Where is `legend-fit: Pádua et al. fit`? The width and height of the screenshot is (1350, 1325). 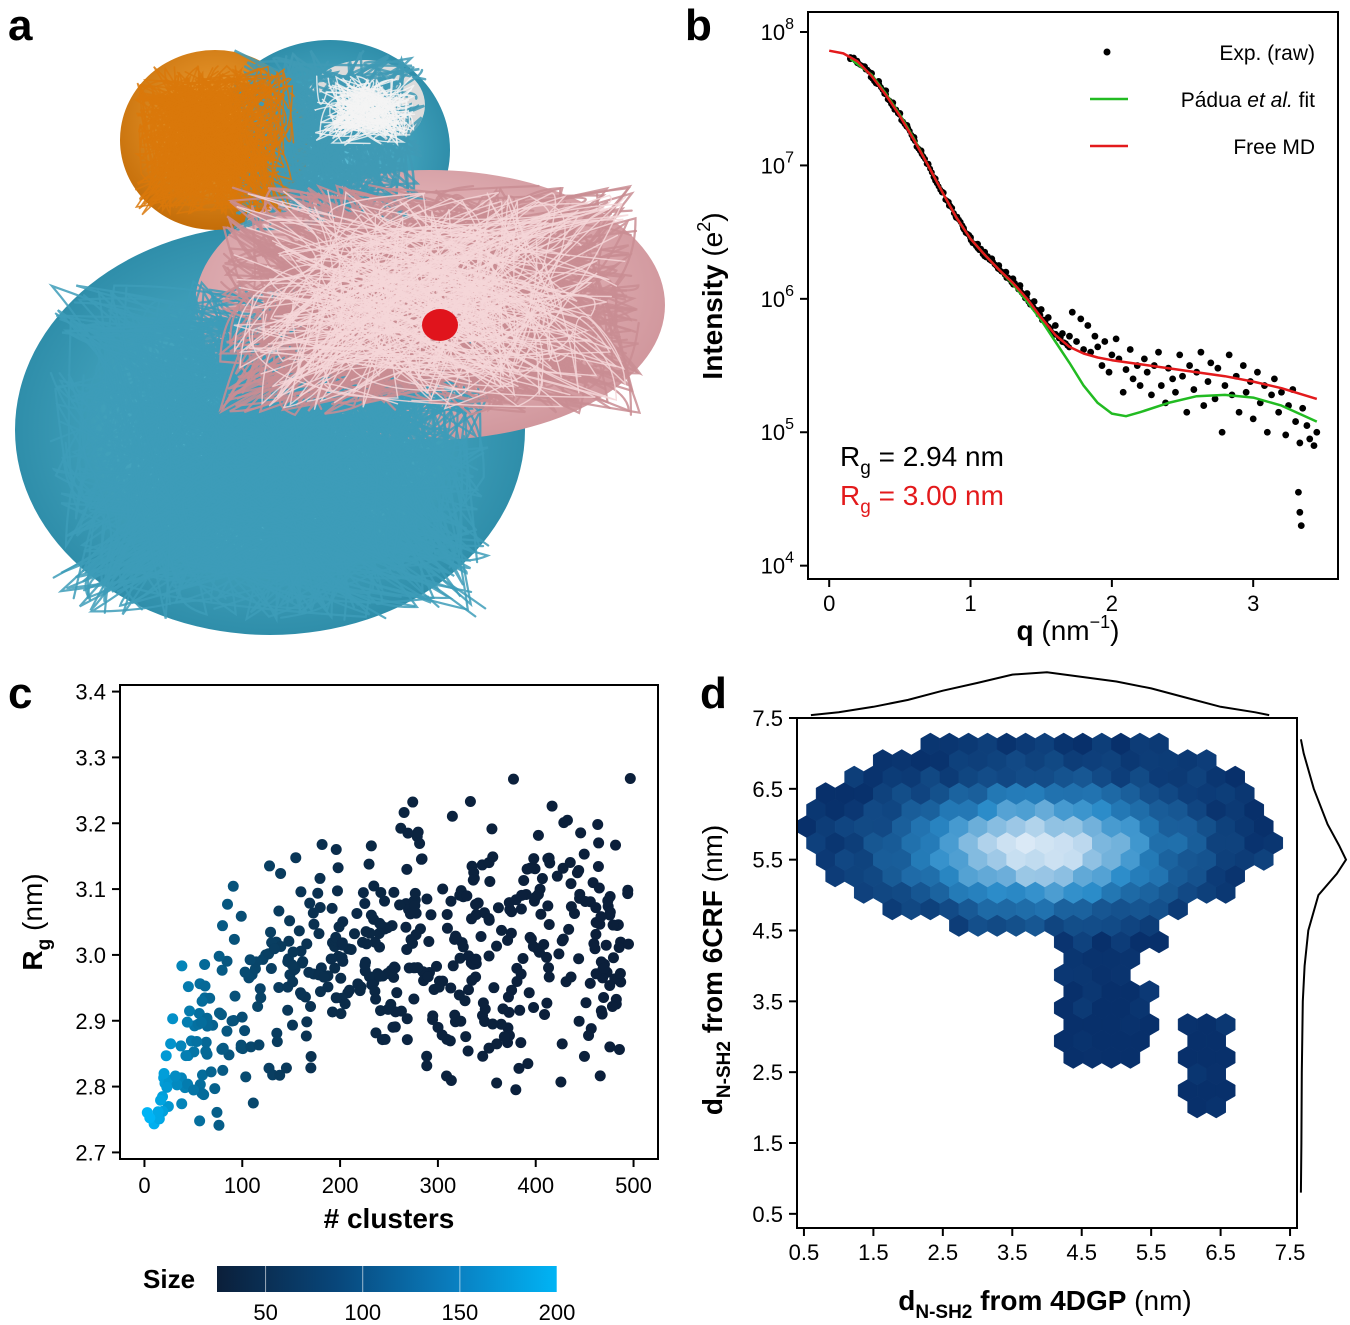
legend-fit: Pádua et al. fit is located at coordinates (1248, 100).